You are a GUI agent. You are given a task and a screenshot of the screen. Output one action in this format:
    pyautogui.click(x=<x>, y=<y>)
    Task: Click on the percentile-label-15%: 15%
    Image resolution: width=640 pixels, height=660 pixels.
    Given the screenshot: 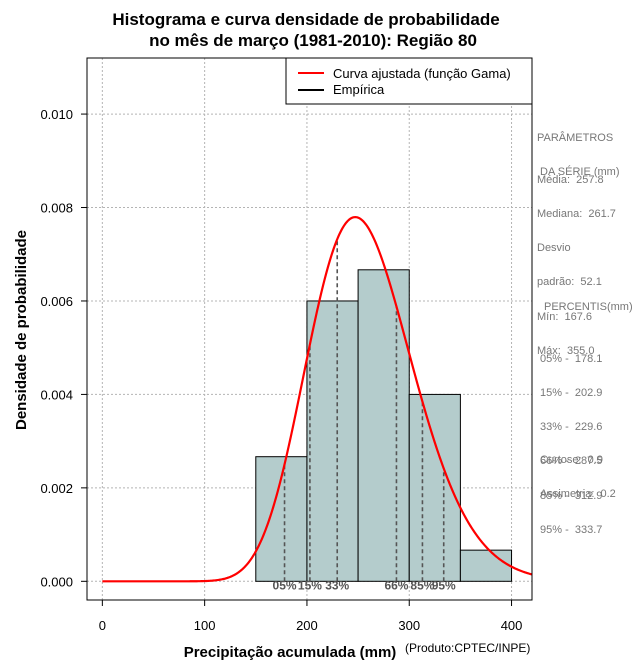 What is the action you would take?
    pyautogui.click(x=310, y=585)
    